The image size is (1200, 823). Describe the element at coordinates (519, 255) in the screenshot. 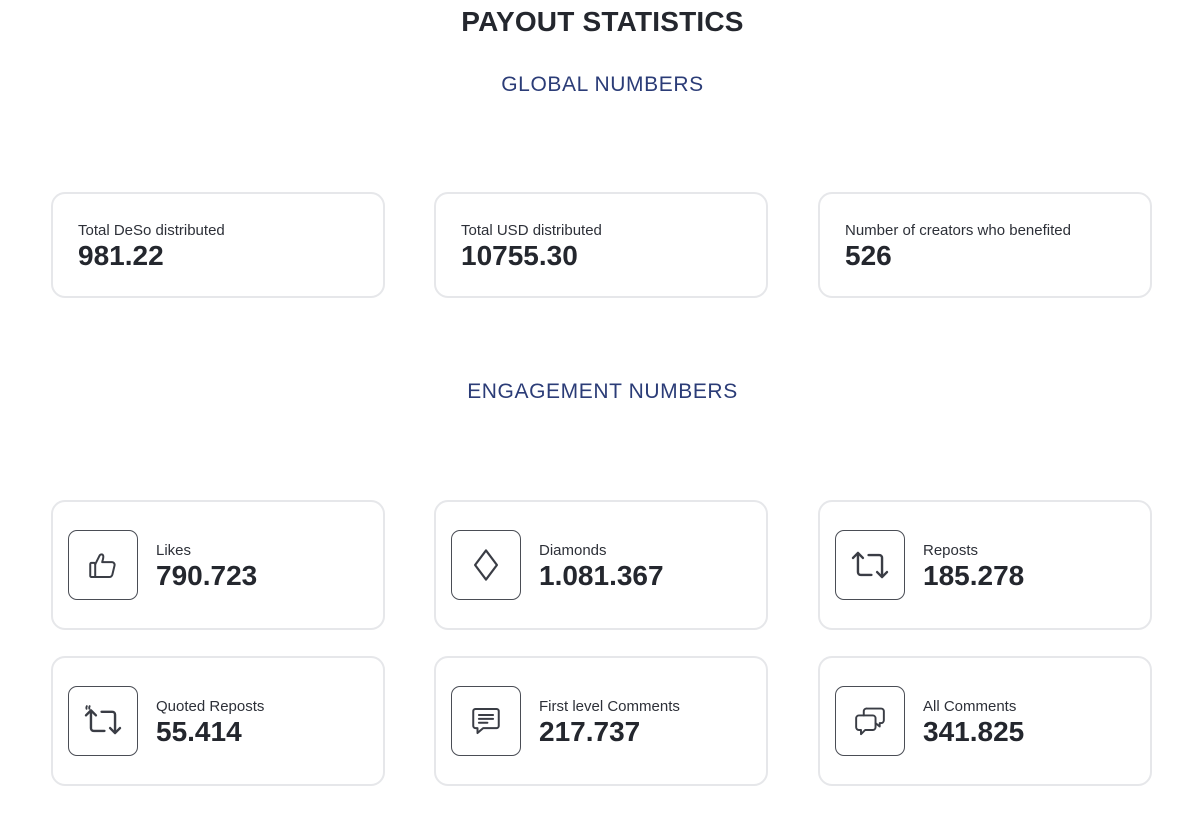

I see `stat-value: 10755.30` at that location.